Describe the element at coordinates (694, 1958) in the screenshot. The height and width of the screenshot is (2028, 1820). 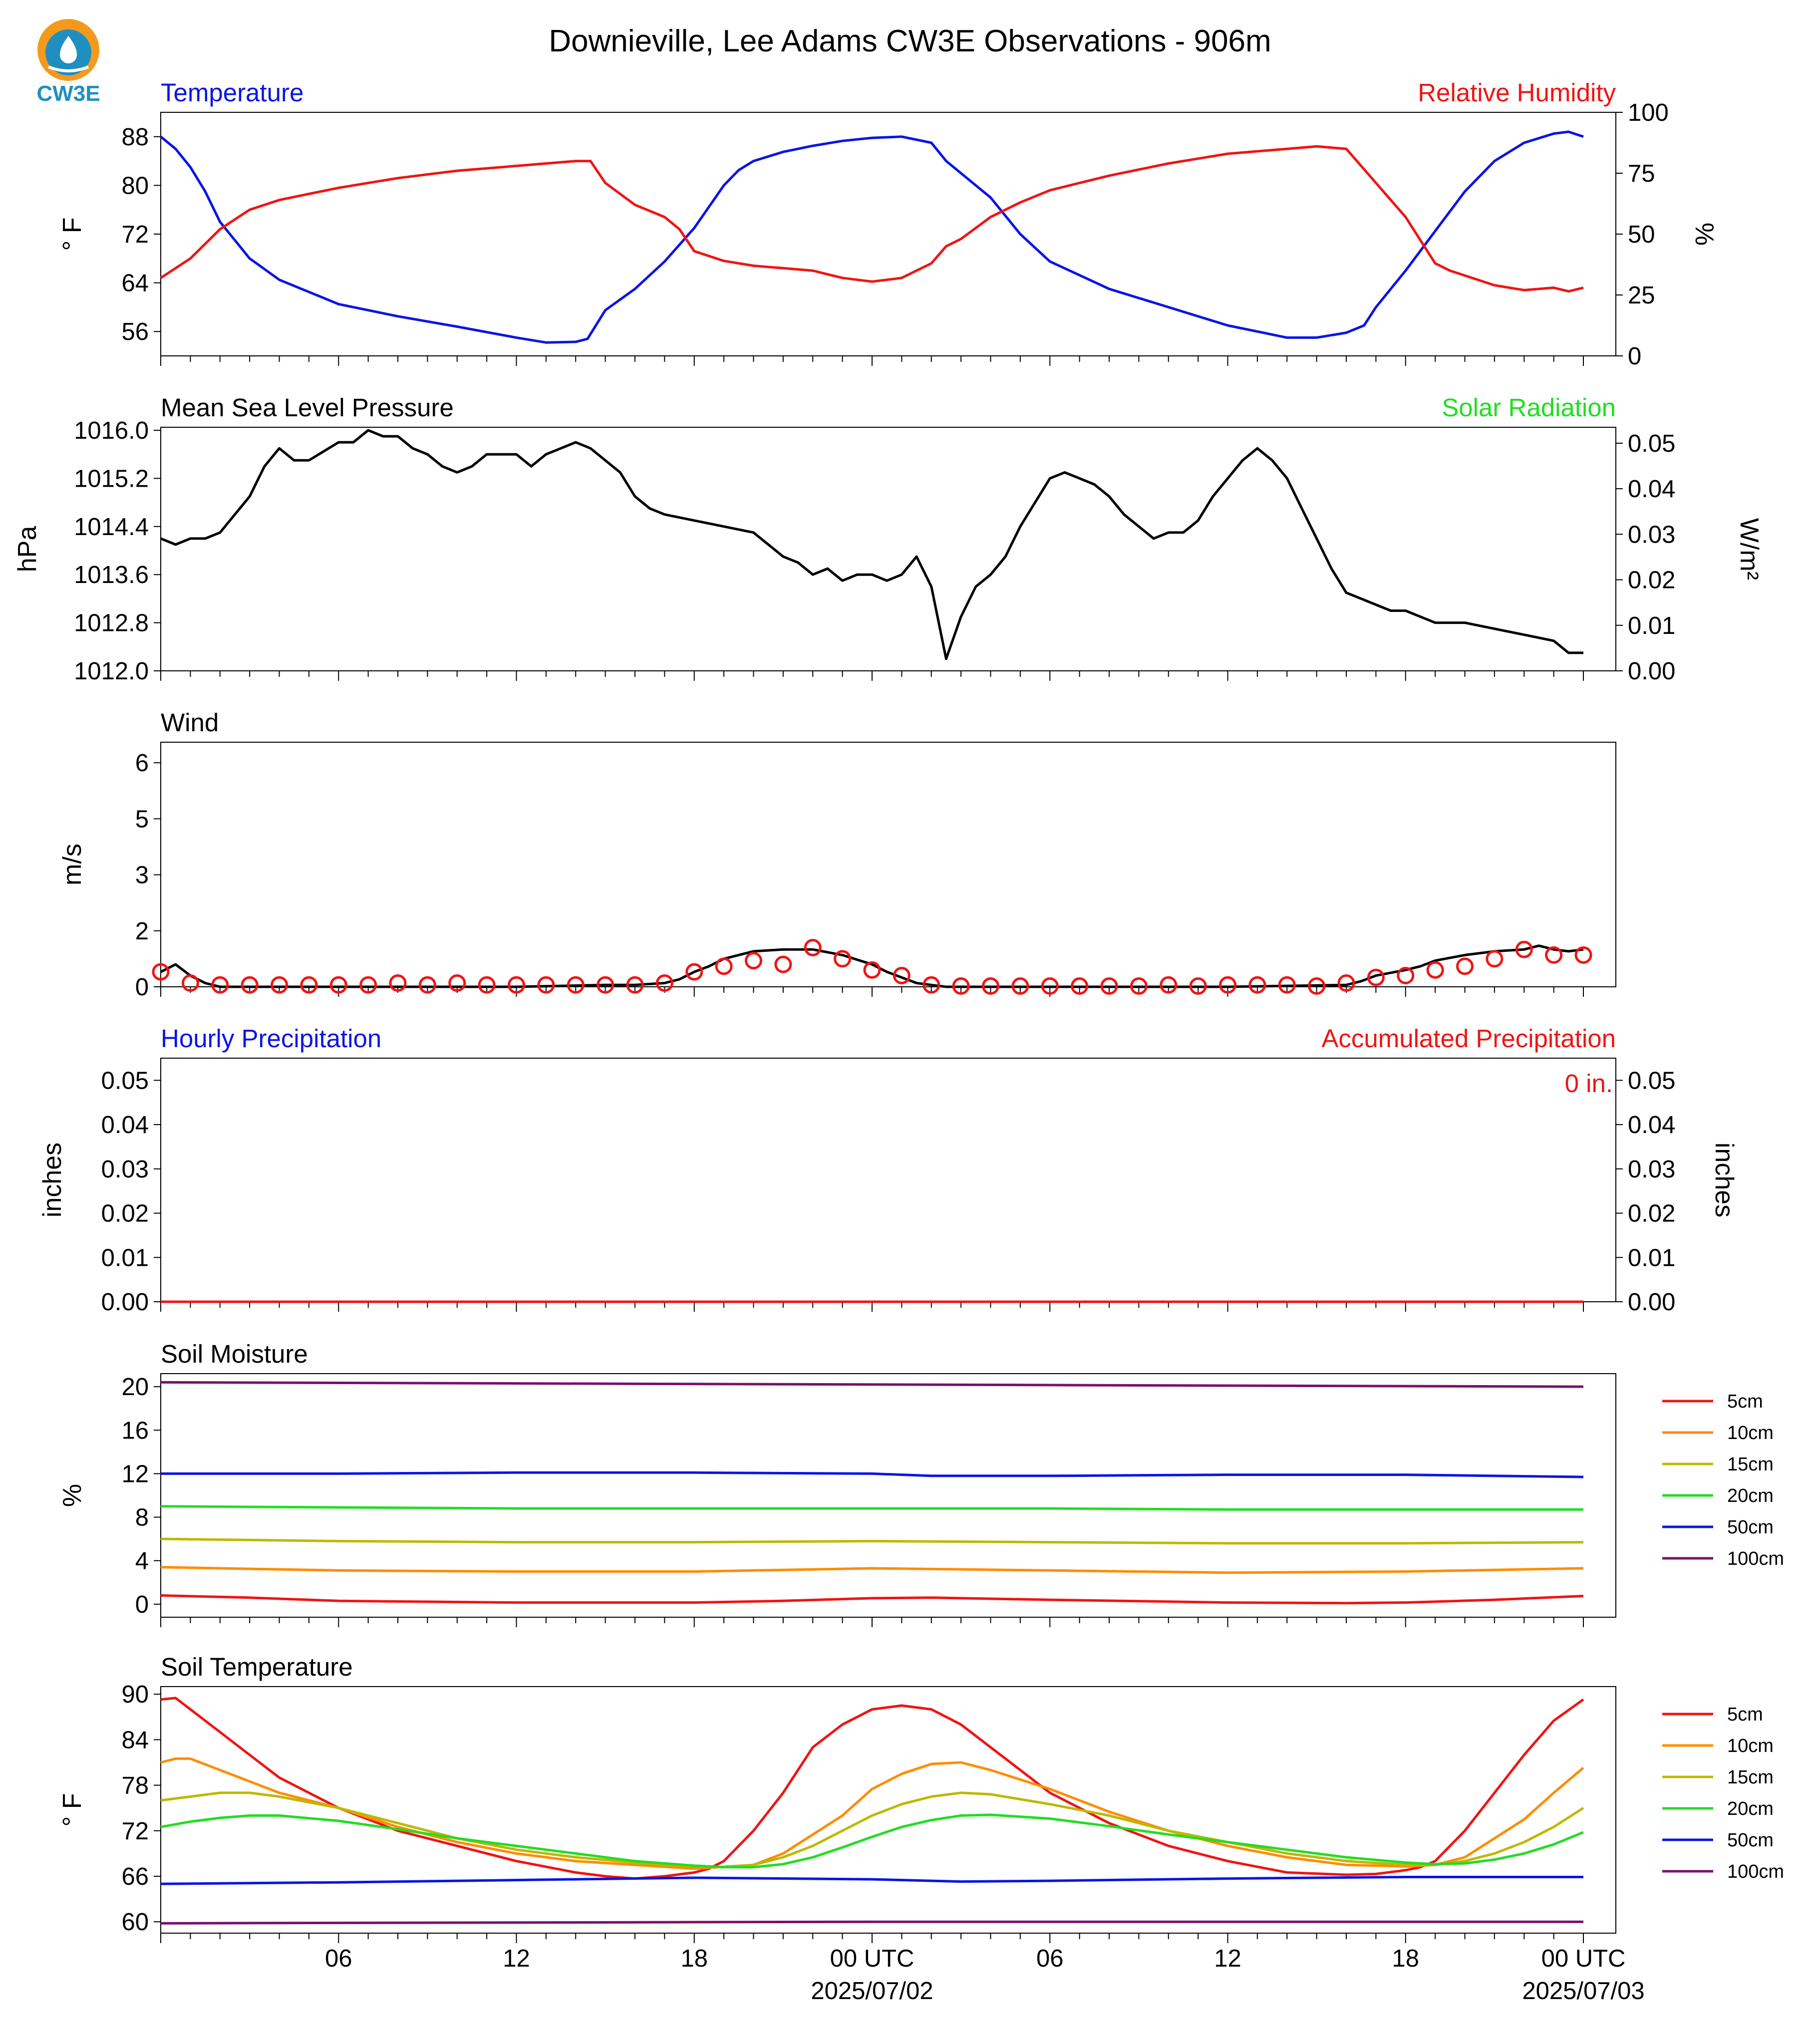
I see `x-tick-label: 18` at that location.